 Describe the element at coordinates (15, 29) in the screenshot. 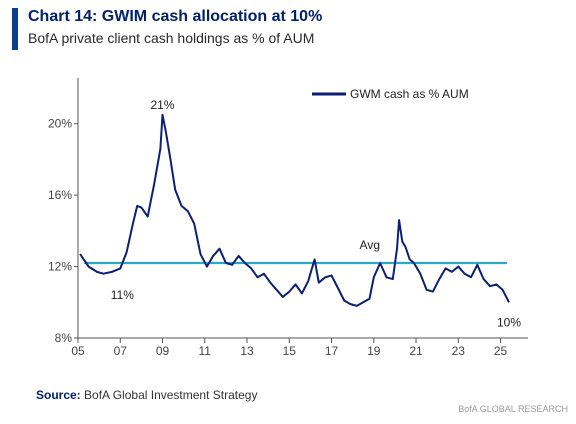

I see `title-accent-bar` at that location.